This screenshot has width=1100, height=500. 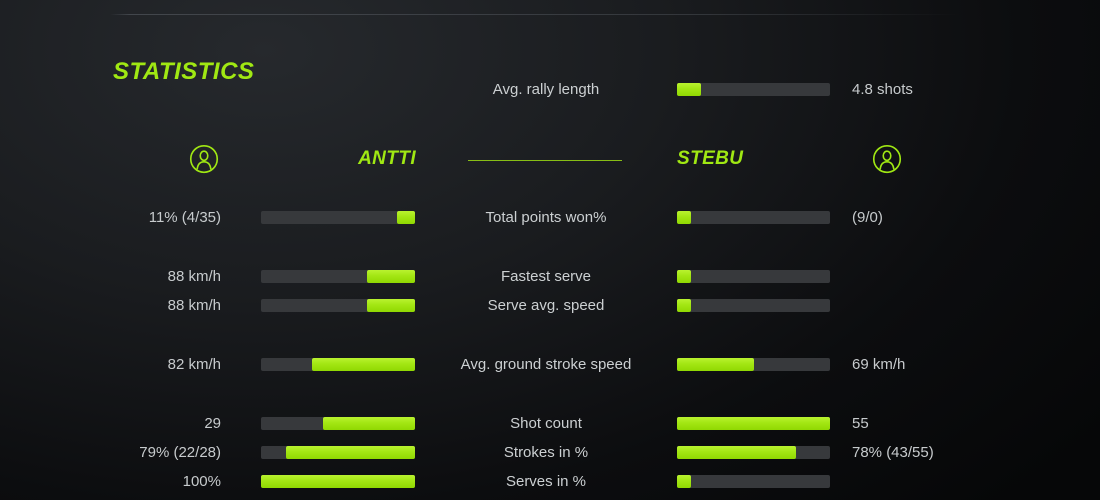 I want to click on stat-row: 100% Serves in %, so click(x=550, y=481).